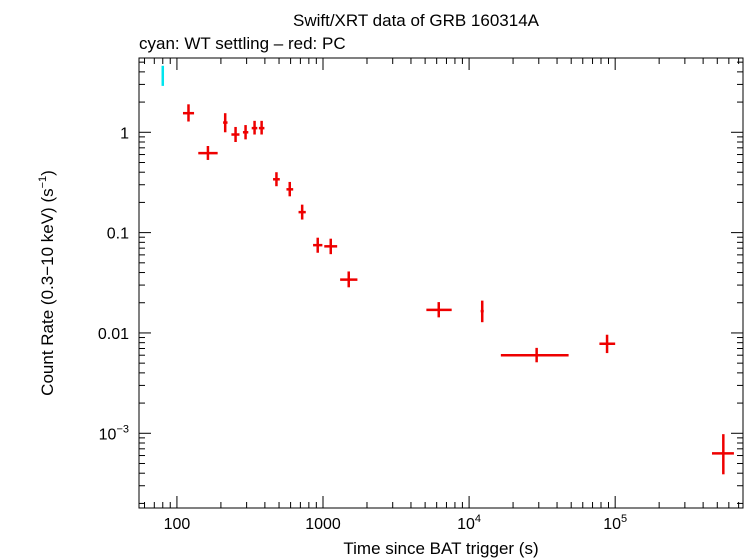 This screenshot has width=746, height=558. I want to click on series-wt-settling, so click(163, 75).